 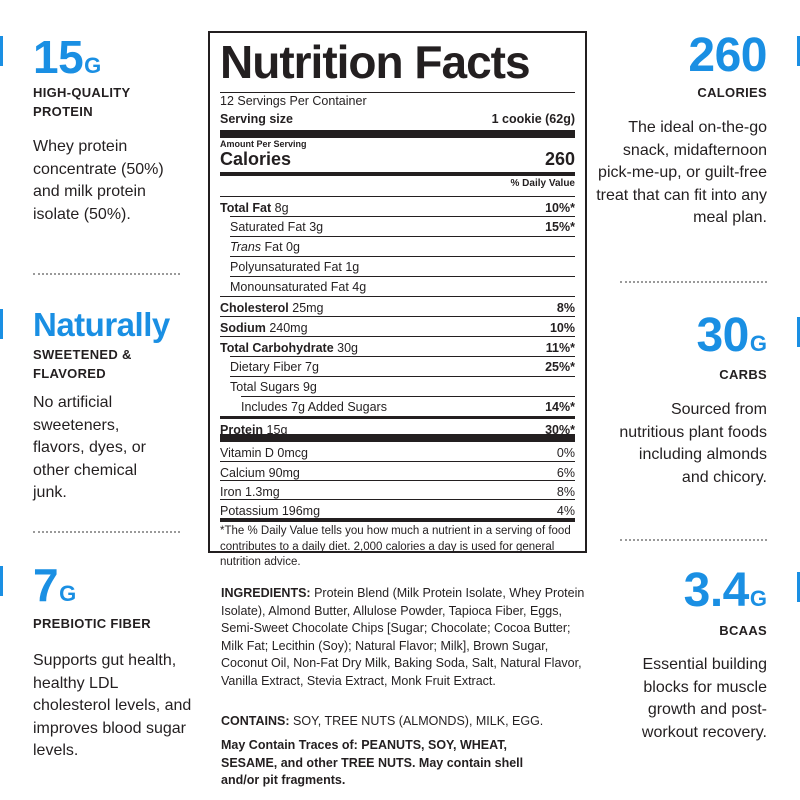 I want to click on nutrient-label: Sodium 240mg, so click(x=264, y=328).